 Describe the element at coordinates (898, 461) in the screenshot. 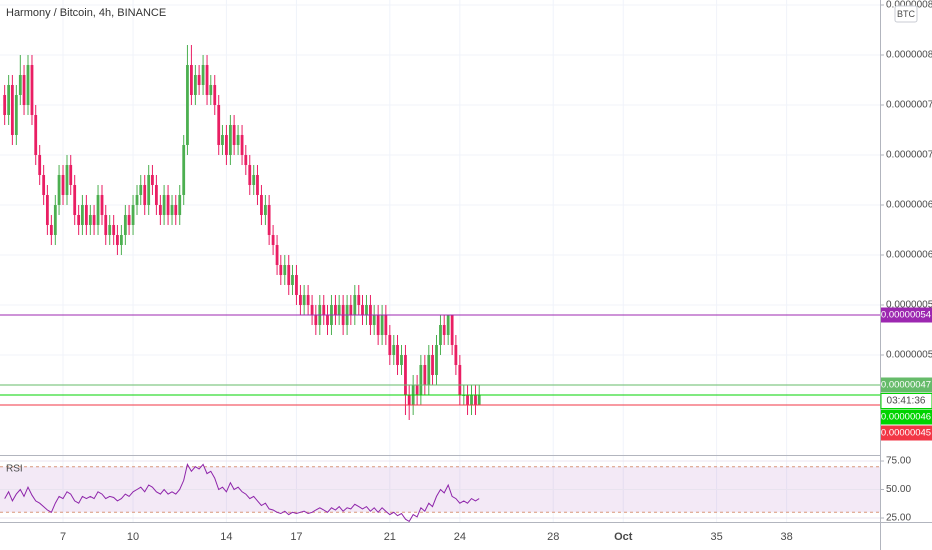

I see `rsi-tick-label: 75.00` at that location.